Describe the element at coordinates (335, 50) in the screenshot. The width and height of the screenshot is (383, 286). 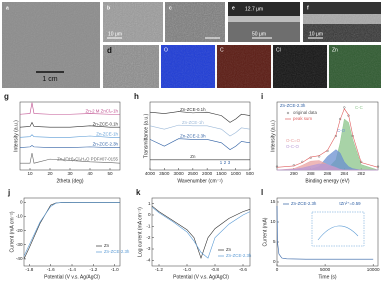
I see `map-label: Zn` at that location.